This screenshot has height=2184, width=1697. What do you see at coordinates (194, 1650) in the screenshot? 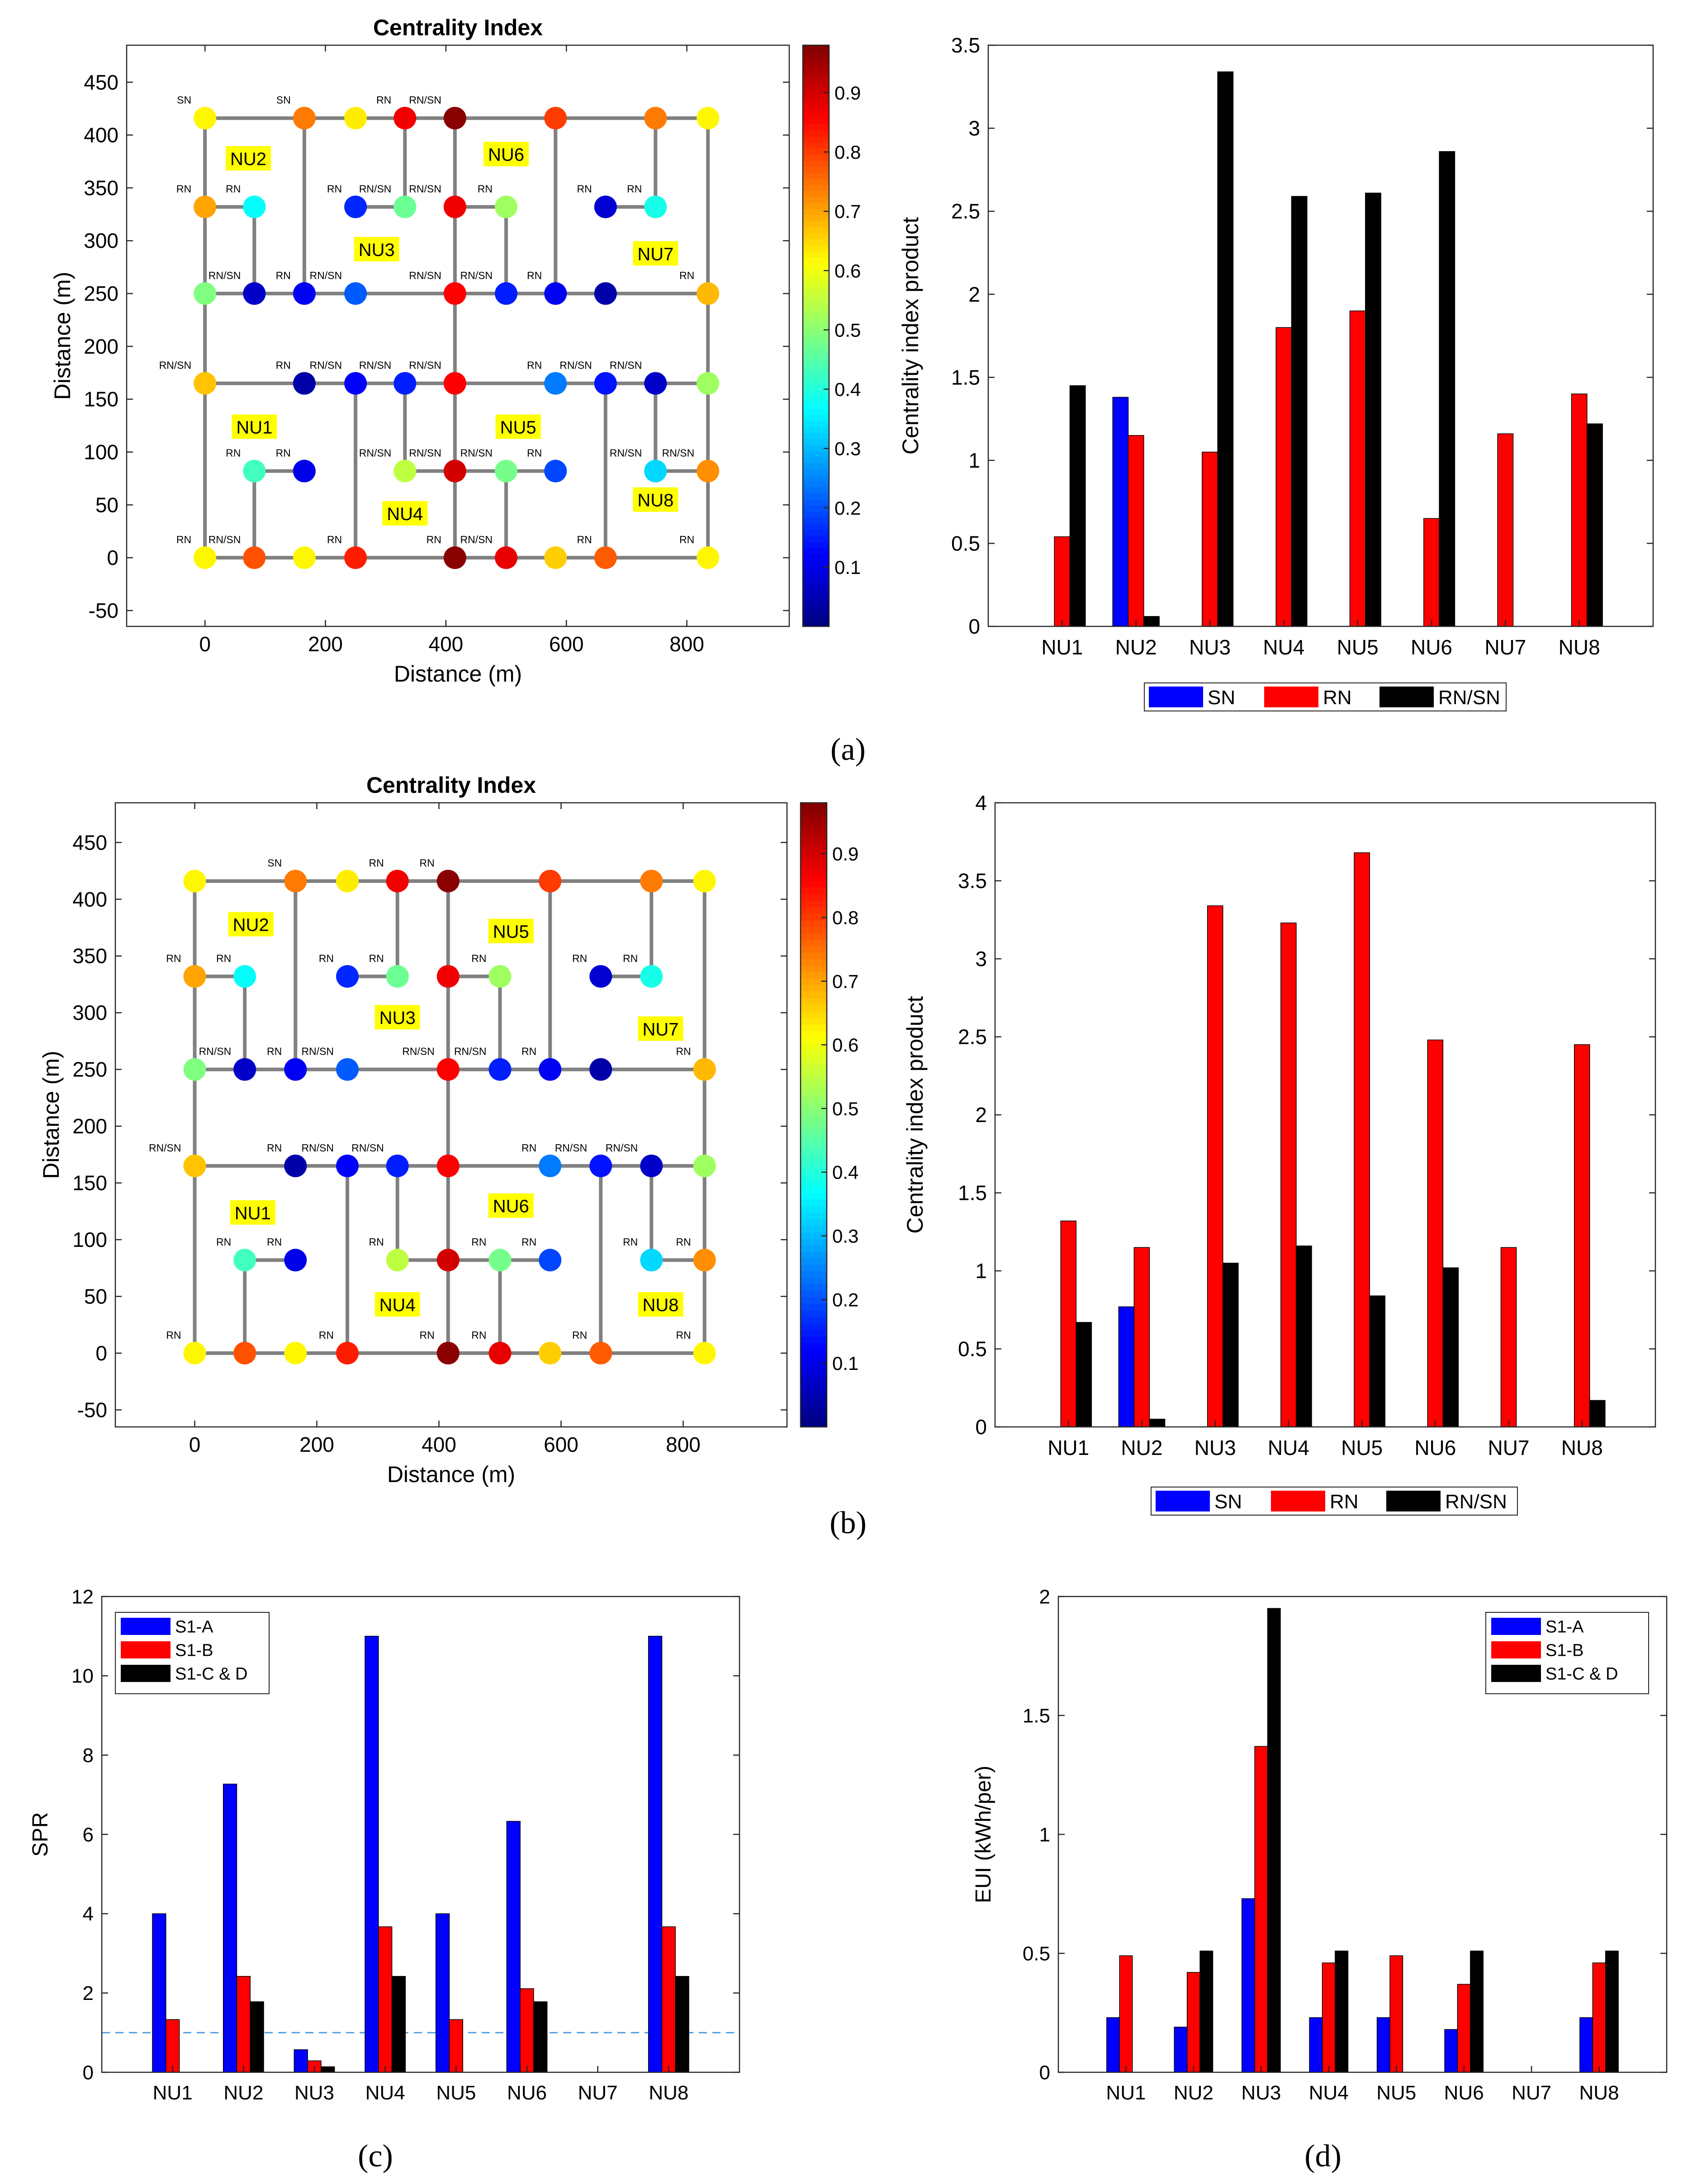
I see `legend-label: S1-B` at bounding box center [194, 1650].